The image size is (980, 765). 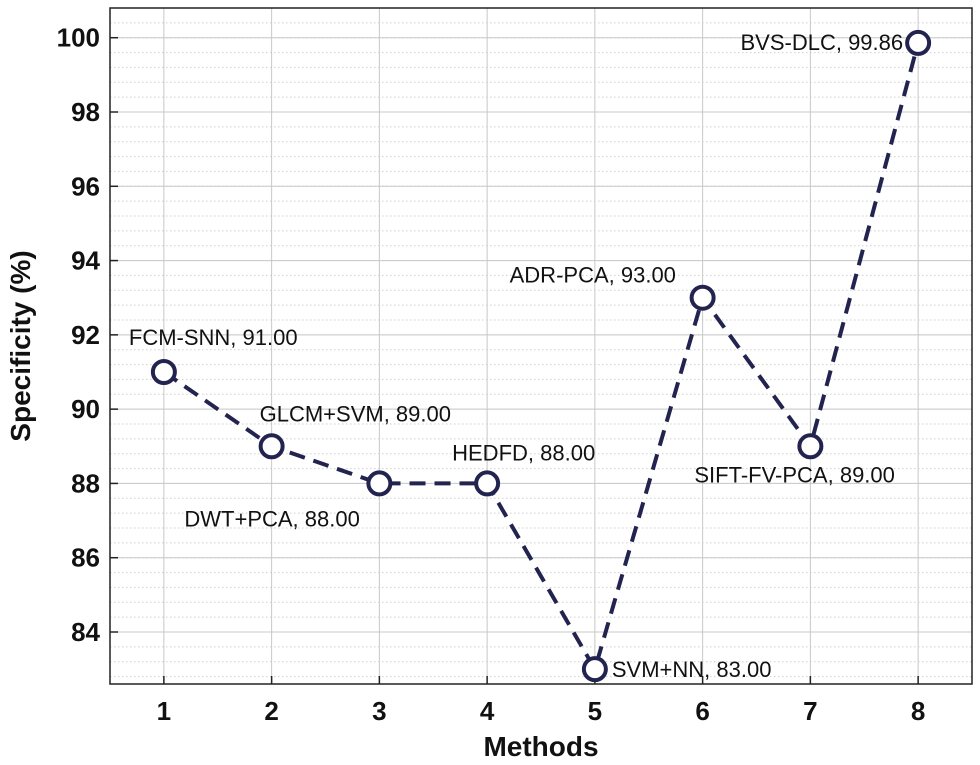 What do you see at coordinates (810, 711) in the screenshot?
I see `x-tick-label: 7` at bounding box center [810, 711].